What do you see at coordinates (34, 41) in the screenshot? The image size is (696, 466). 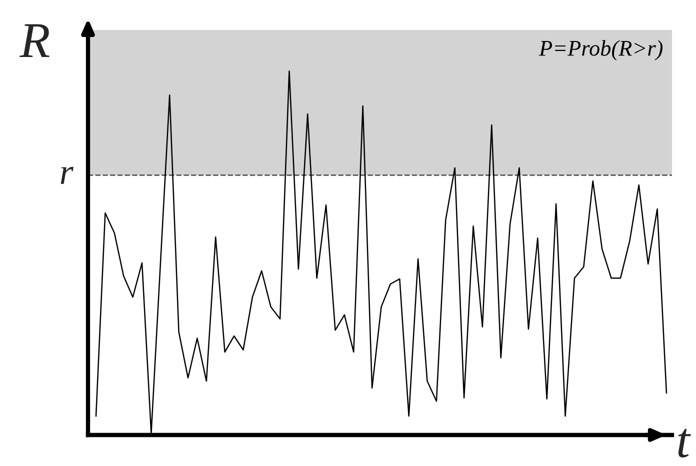 I see `y-axis-title: R` at bounding box center [34, 41].